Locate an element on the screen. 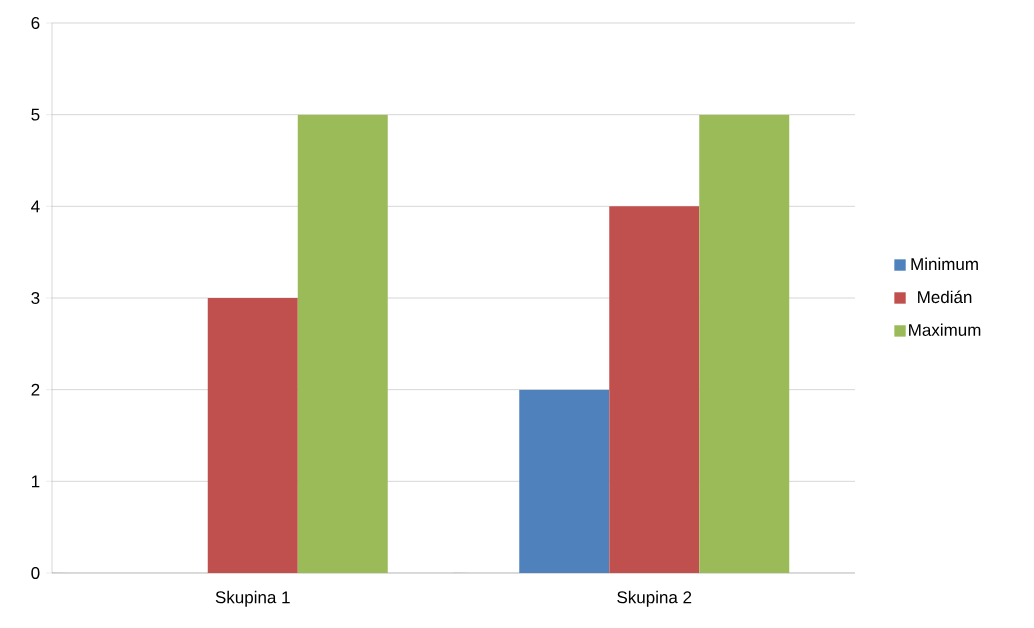  legend-label: Minimum is located at coordinates (944, 264).